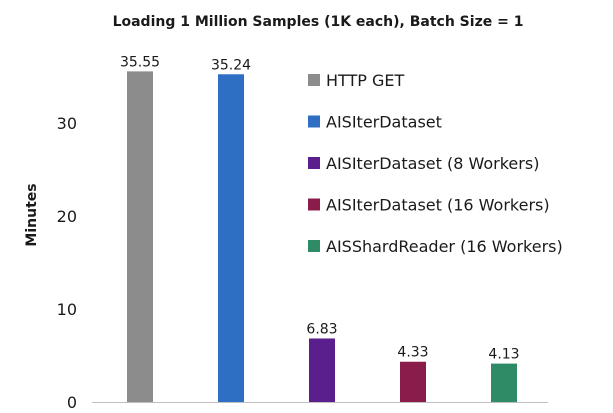 The image size is (613, 413). Describe the element at coordinates (438, 205) in the screenshot. I see `legend-label: AISIterDataset (16 Workers)` at that location.